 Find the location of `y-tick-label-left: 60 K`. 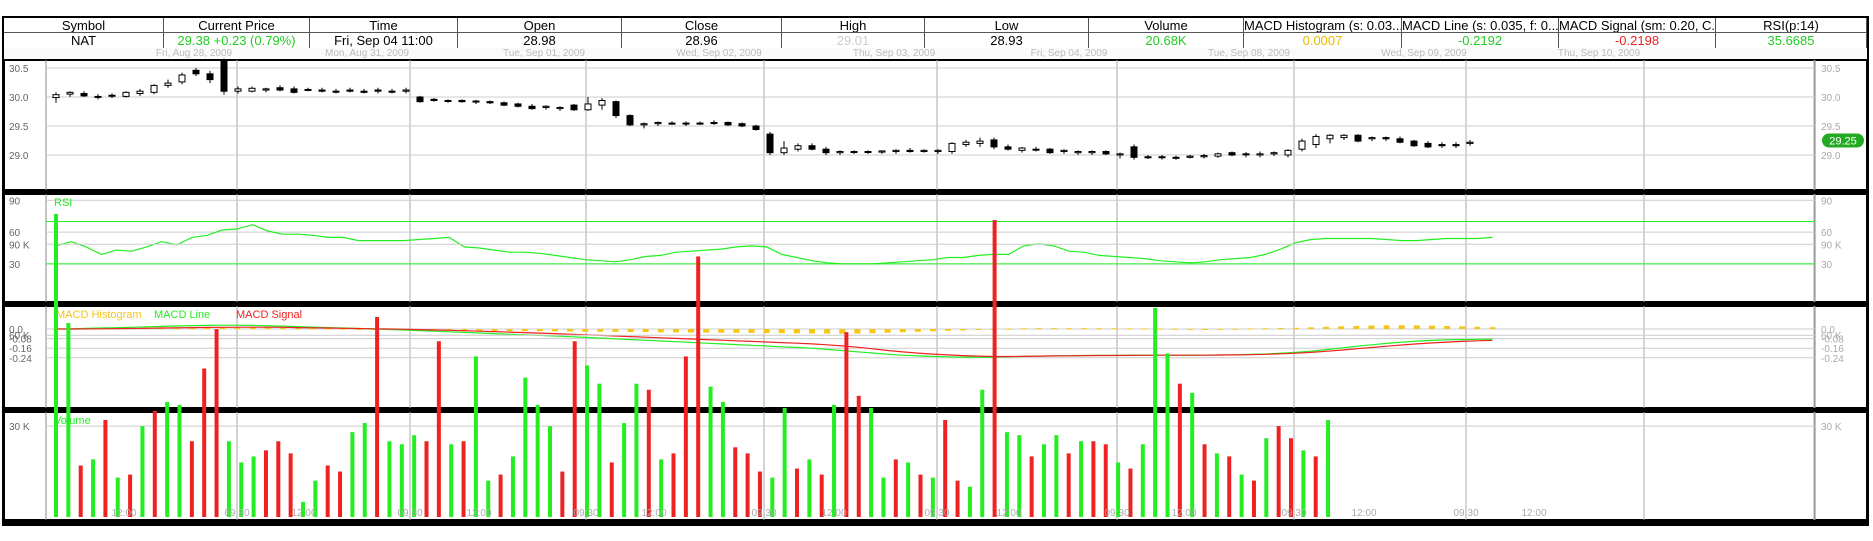

y-tick-label-left: 60 K is located at coordinates (19, 336).